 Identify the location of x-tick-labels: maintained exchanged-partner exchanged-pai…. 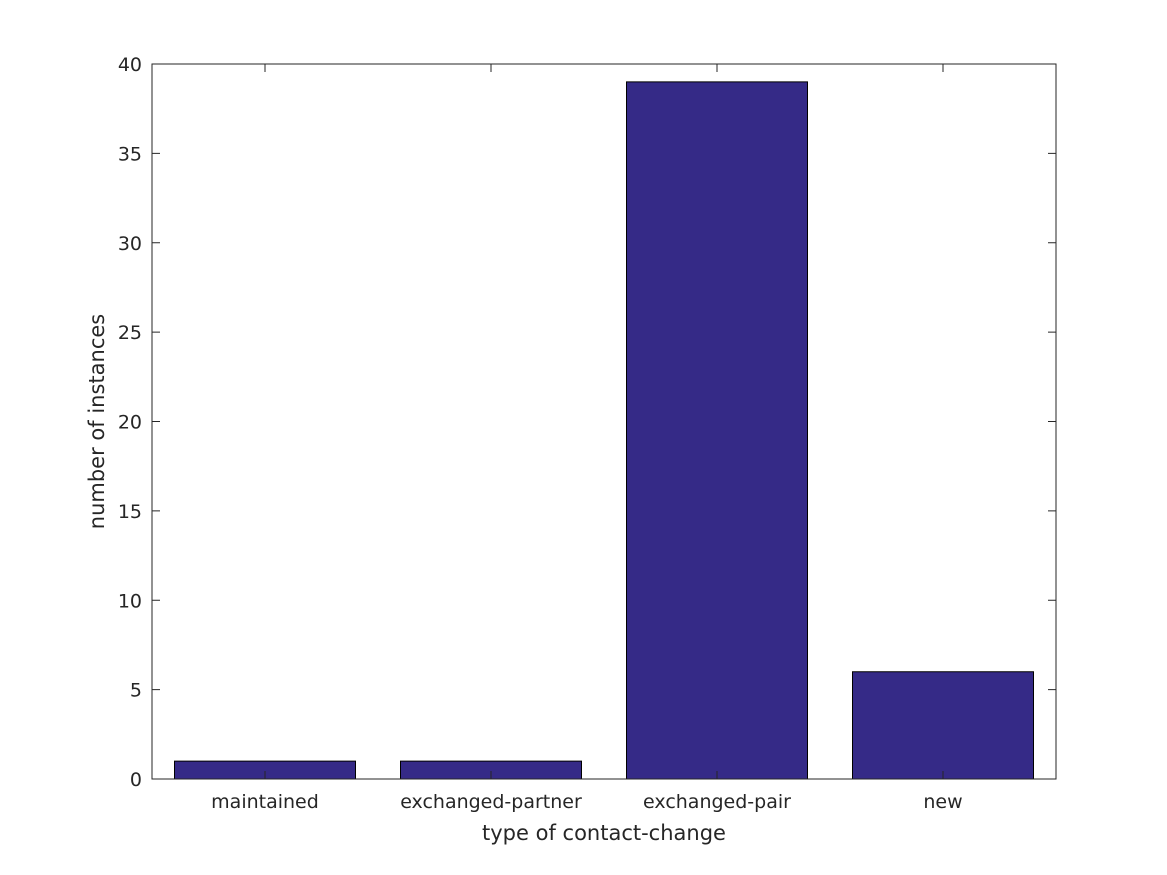
(586, 802).